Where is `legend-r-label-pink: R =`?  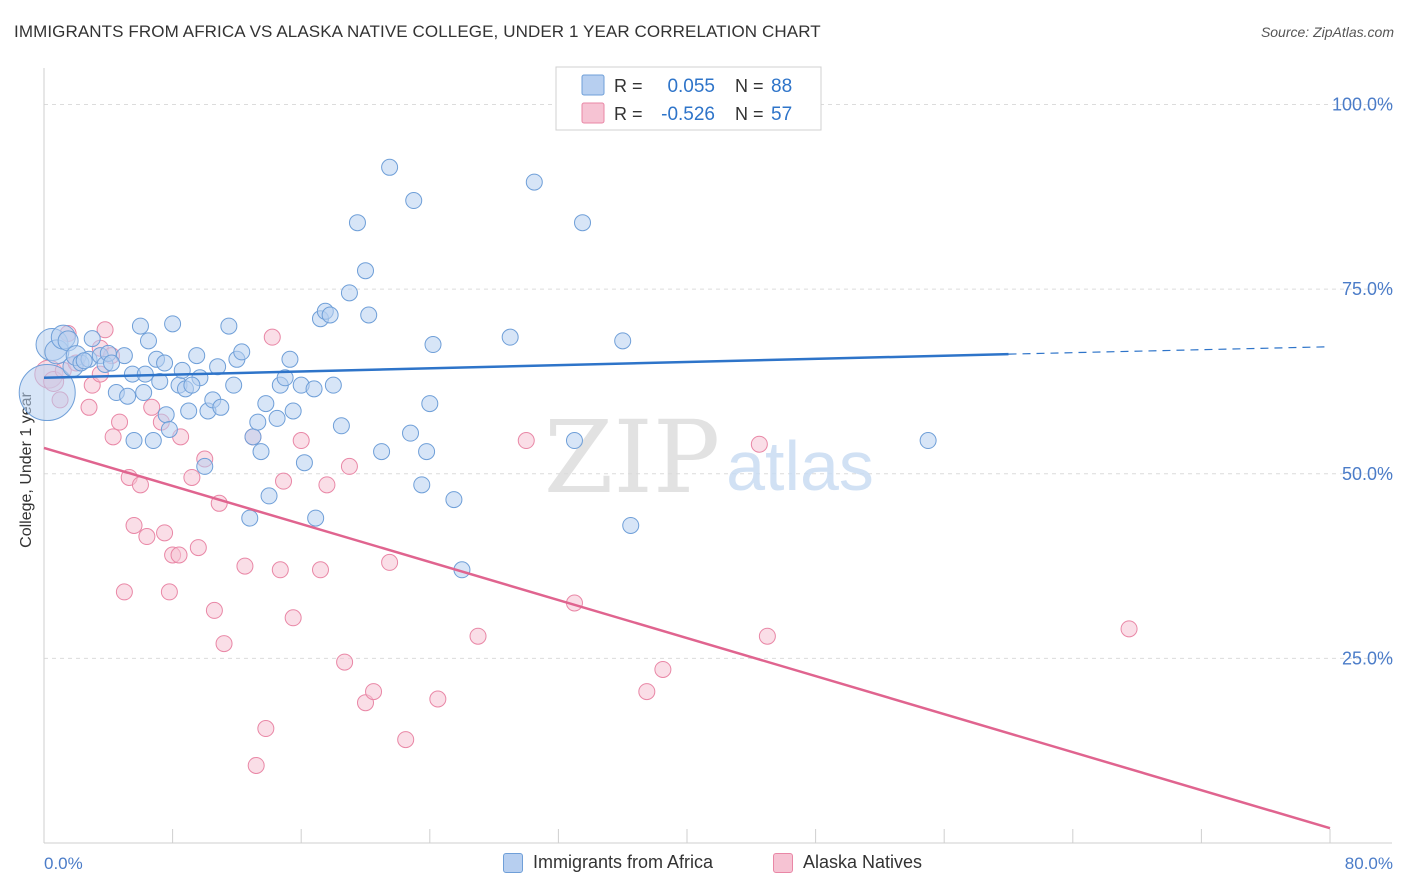
legend-r-label-pink: R = is located at coordinates (628, 114).